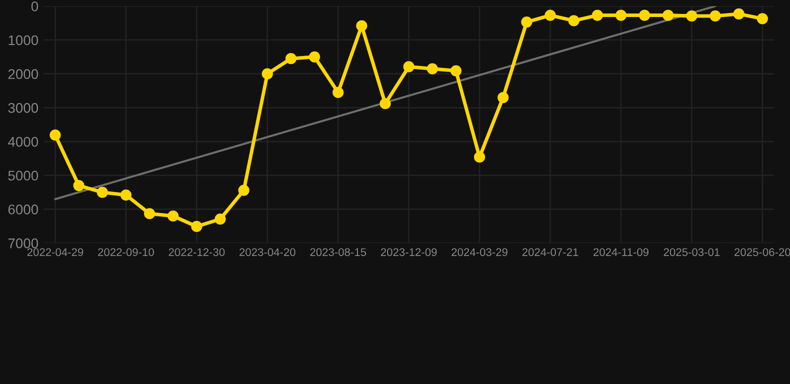 This screenshot has height=384, width=790. I want to click on x-tick-label: 2022-04-29, so click(55, 252).